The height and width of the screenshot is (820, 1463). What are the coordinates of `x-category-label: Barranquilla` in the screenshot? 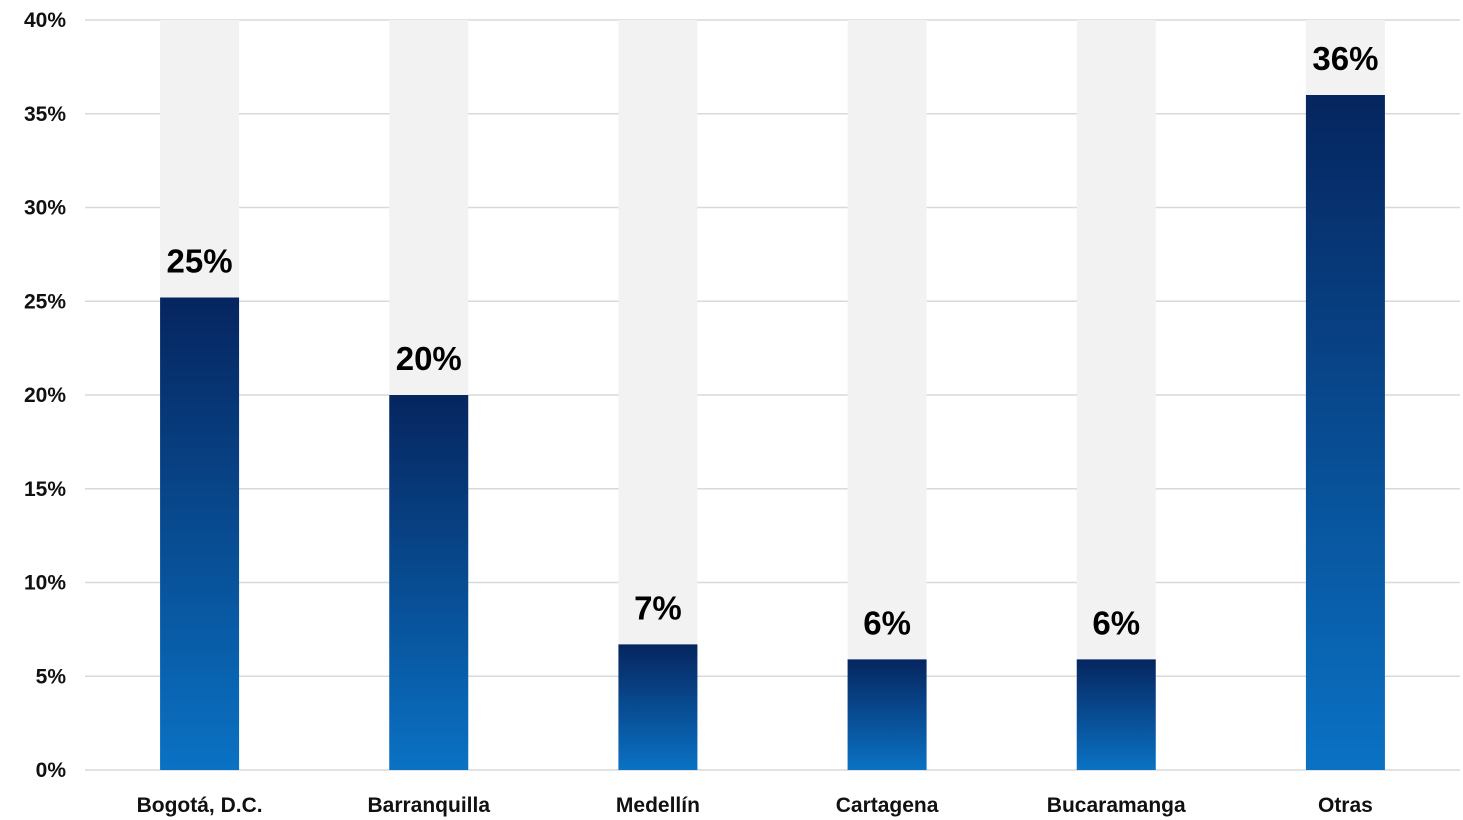 It's located at (428, 805).